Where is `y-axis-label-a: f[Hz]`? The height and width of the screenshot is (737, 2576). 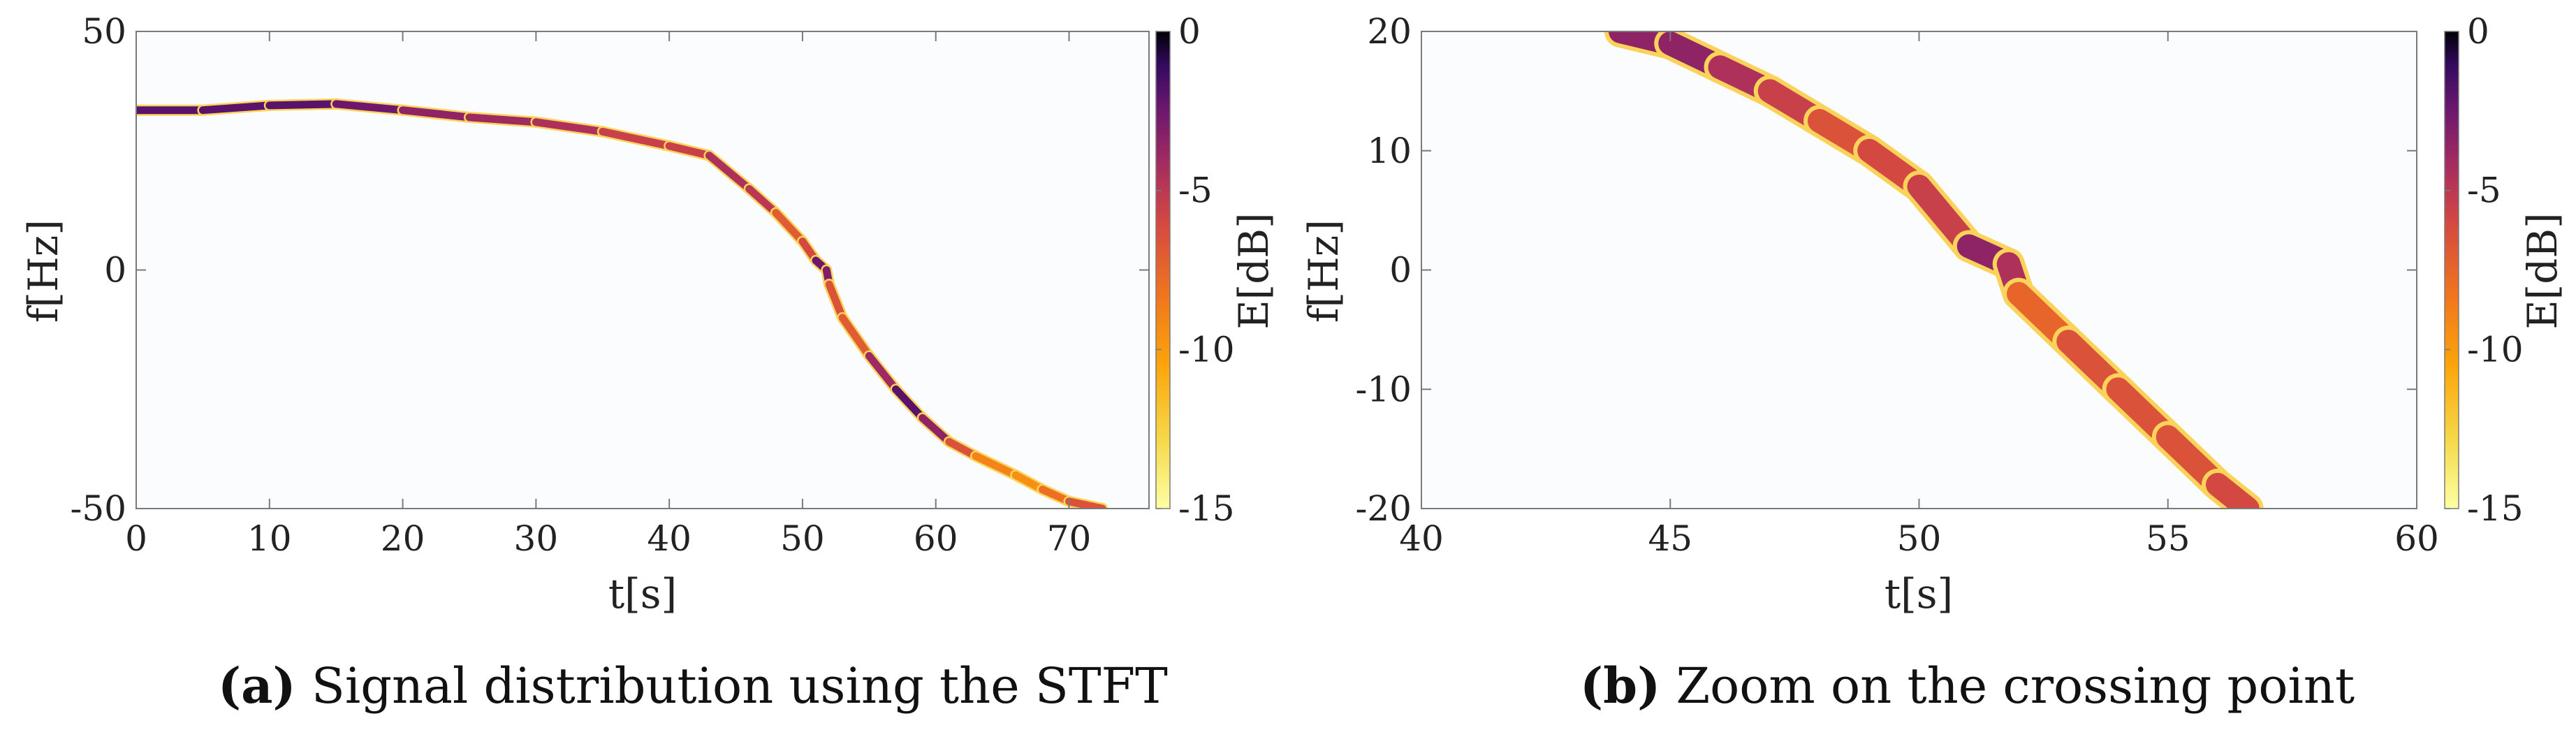
y-axis-label-a: f[Hz] is located at coordinates (43, 271).